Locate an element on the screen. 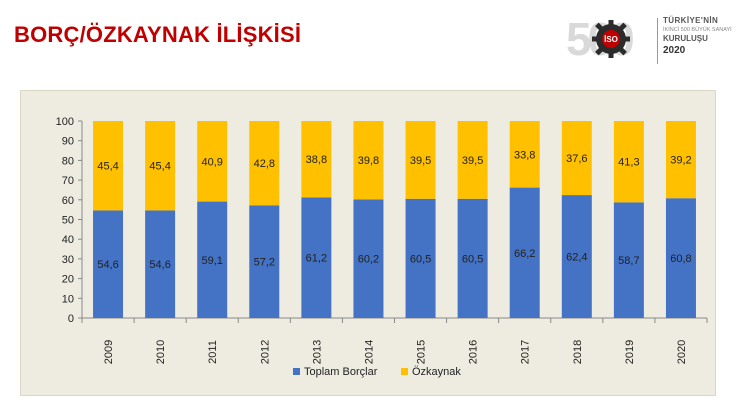 The width and height of the screenshot is (740, 402). data-label: 57,2 is located at coordinates (264, 263).